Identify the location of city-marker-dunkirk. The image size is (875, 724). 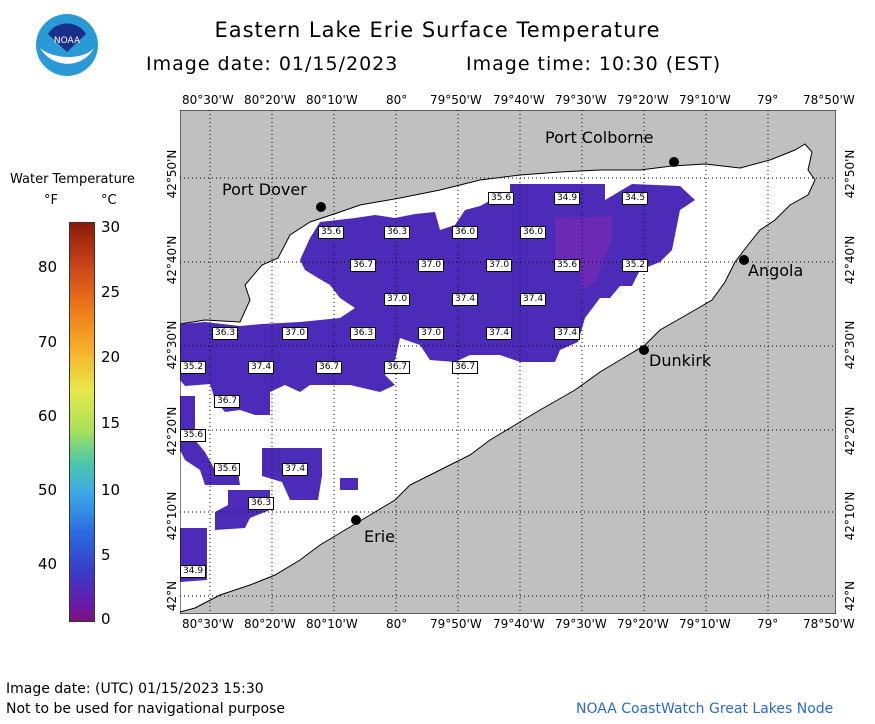
(644, 350).